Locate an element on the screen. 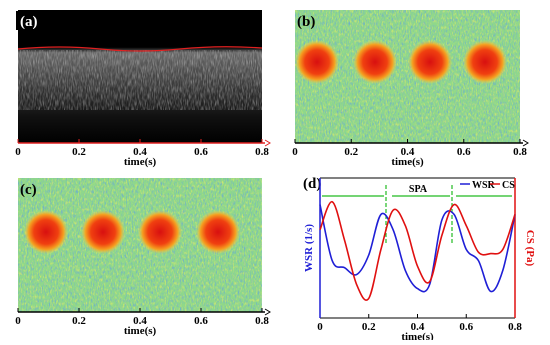  label-bg is located at coordinates (31, 20).